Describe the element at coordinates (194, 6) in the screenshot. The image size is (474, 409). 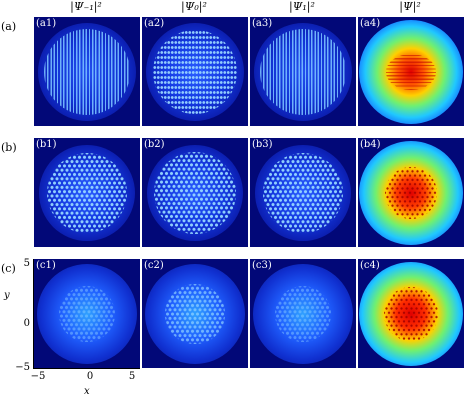
I see `column-title-psi-0: |Ψ₀|²` at that location.